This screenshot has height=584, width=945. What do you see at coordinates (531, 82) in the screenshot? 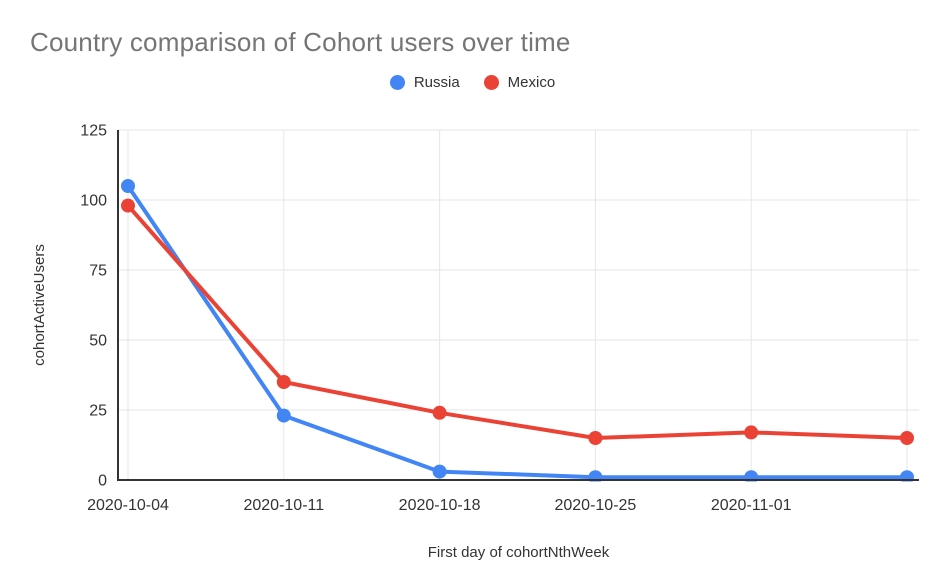
I see `legend-label: Mexico` at bounding box center [531, 82].